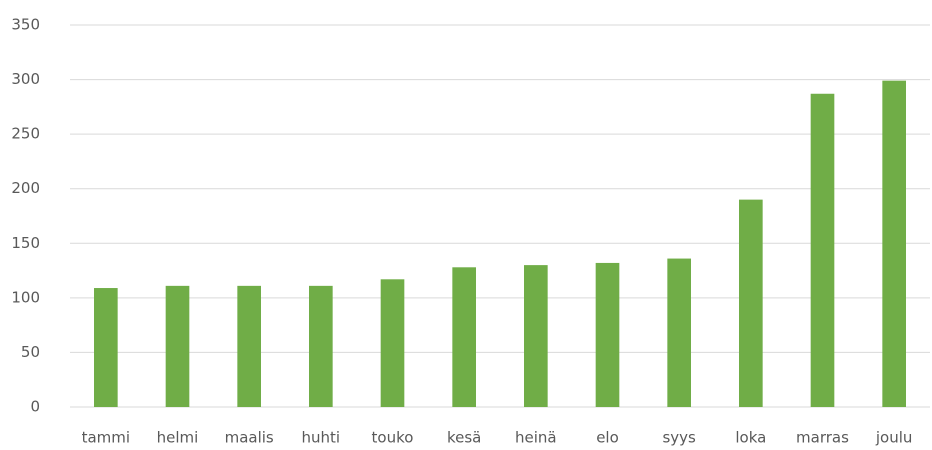  Describe the element at coordinates (750, 438) in the screenshot. I see `x-tick-label: loka` at that location.